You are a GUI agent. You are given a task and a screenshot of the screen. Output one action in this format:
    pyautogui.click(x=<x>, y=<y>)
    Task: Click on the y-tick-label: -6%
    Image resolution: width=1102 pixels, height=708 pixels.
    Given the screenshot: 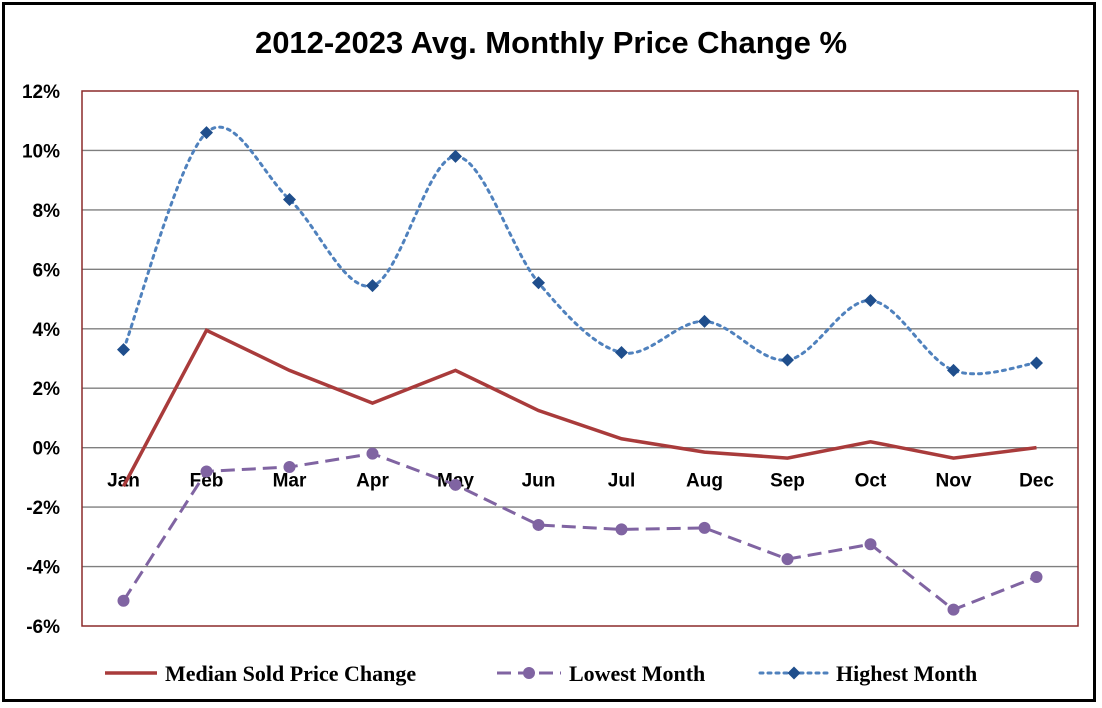 What is the action you would take?
    pyautogui.click(x=43, y=627)
    